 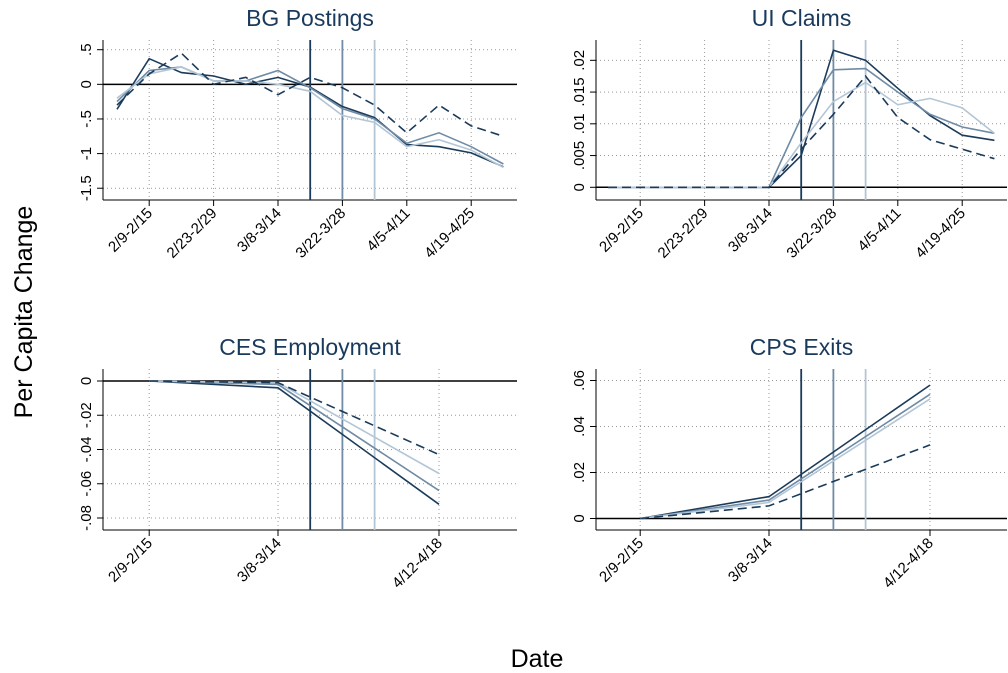 What do you see at coordinates (579, 91) in the screenshot?
I see `y-tick-label: .015` at bounding box center [579, 91].